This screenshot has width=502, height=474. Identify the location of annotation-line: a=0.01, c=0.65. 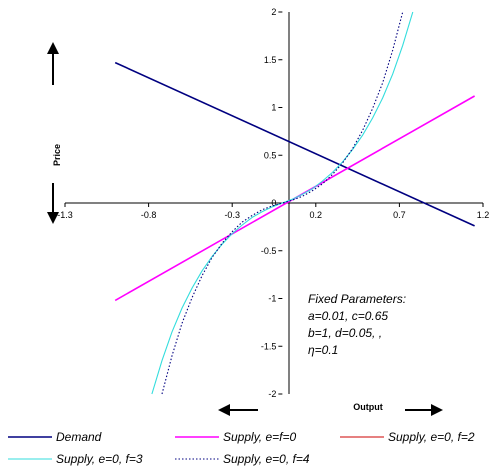
(348, 316).